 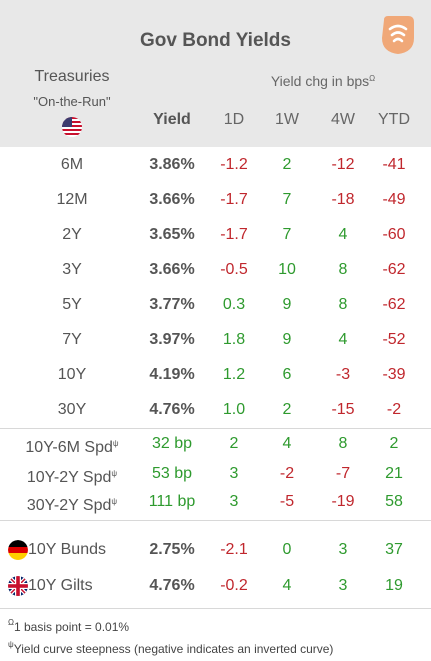 I want to click on yield-value: 3.66%, so click(x=172, y=269).